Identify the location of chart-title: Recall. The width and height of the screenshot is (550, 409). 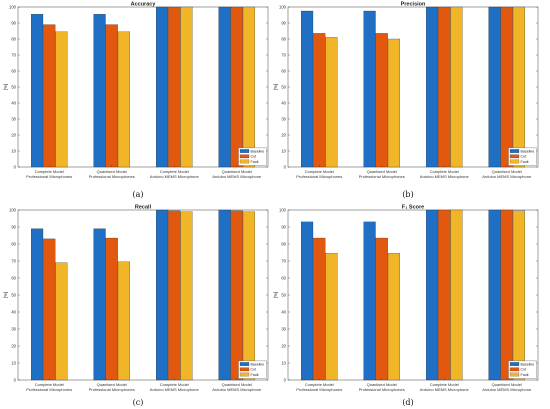
(143, 208).